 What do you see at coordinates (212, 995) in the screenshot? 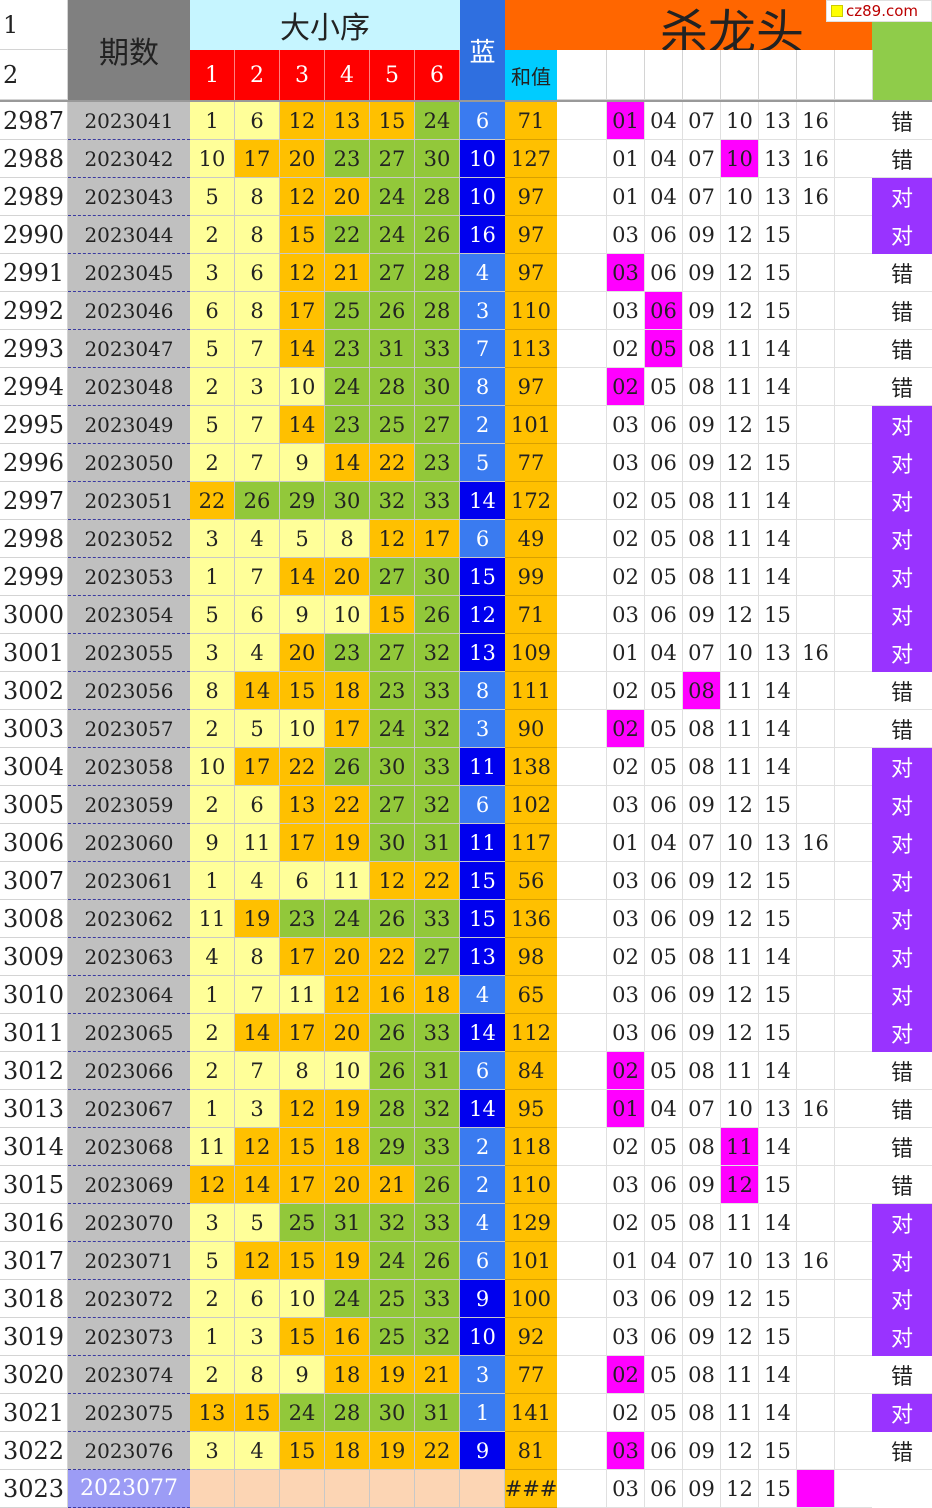
I see `red-ball-cell: 1` at bounding box center [212, 995].